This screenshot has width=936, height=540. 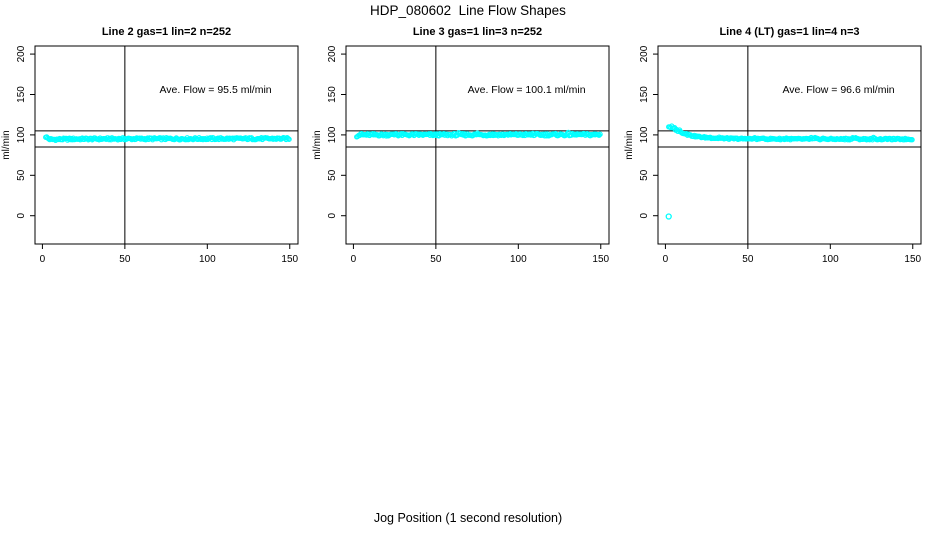 What do you see at coordinates (477, 32) in the screenshot?
I see `panel-title: Line 3 gas=1 lin=3 n=252` at bounding box center [477, 32].